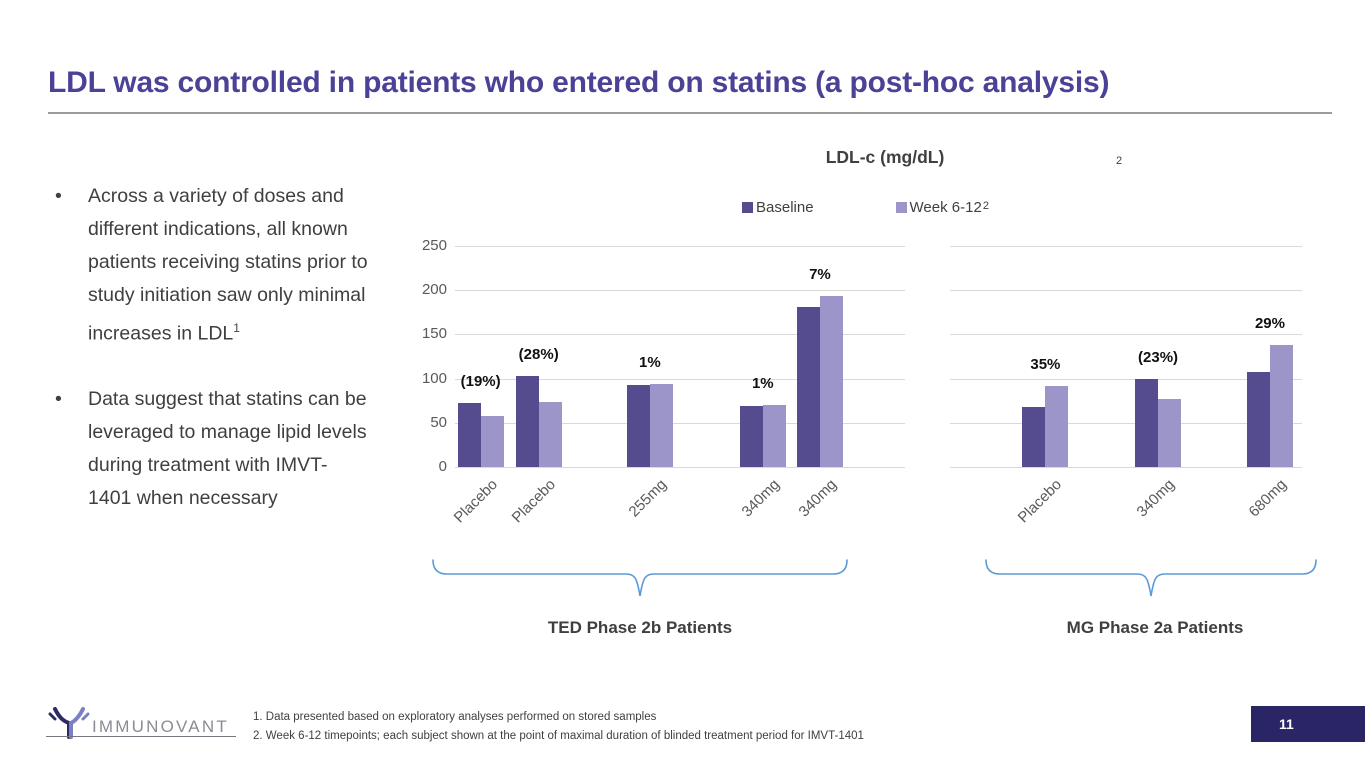 The height and width of the screenshot is (768, 1365). What do you see at coordinates (820, 274) in the screenshot?
I see `change-percent-label: 7%` at bounding box center [820, 274].